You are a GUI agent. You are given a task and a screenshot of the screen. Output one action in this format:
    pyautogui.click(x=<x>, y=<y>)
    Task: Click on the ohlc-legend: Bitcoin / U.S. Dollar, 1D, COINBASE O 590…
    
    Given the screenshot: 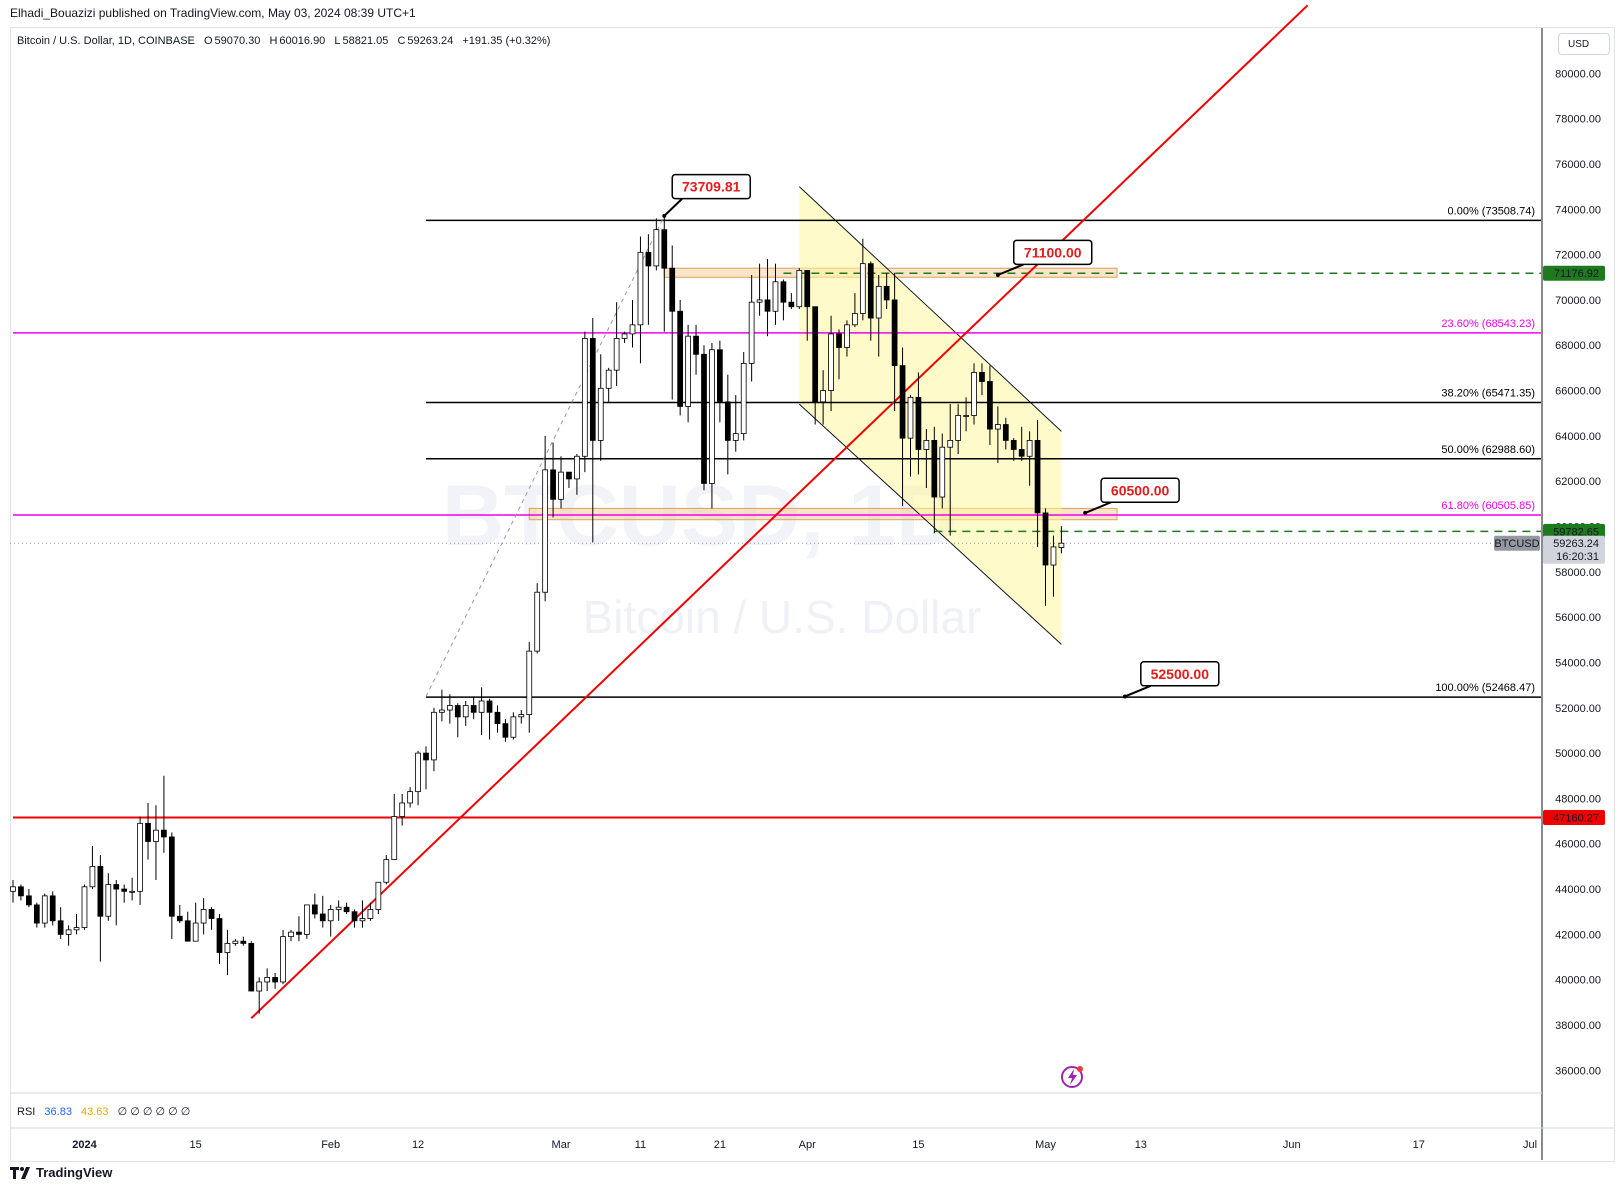 What is the action you would take?
    pyautogui.click(x=283, y=41)
    